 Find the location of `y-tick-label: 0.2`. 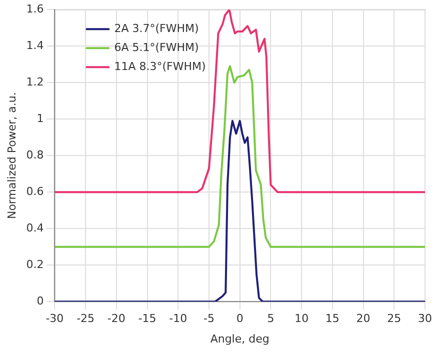

y-tick-label: 0.2 is located at coordinates (35, 264).